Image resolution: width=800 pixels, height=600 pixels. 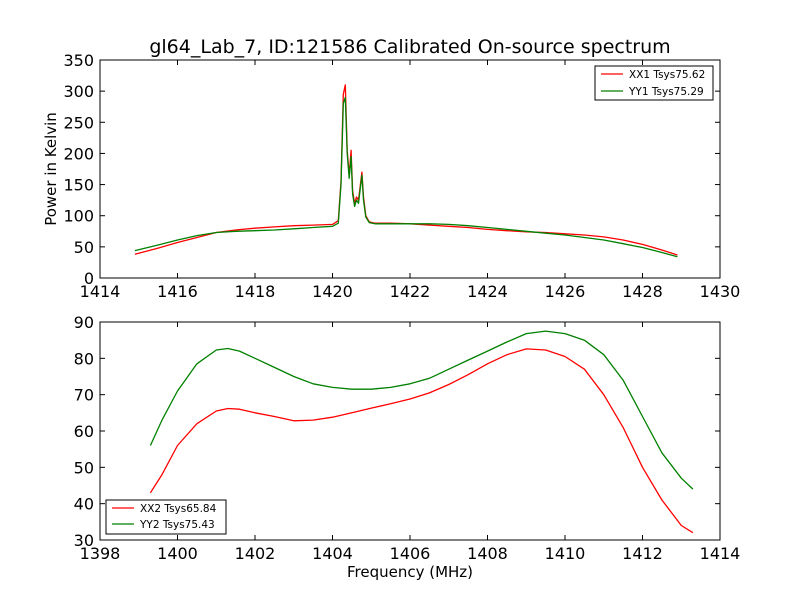 I want to click on bottom-y-tick-label: 60, so click(x=84, y=431).